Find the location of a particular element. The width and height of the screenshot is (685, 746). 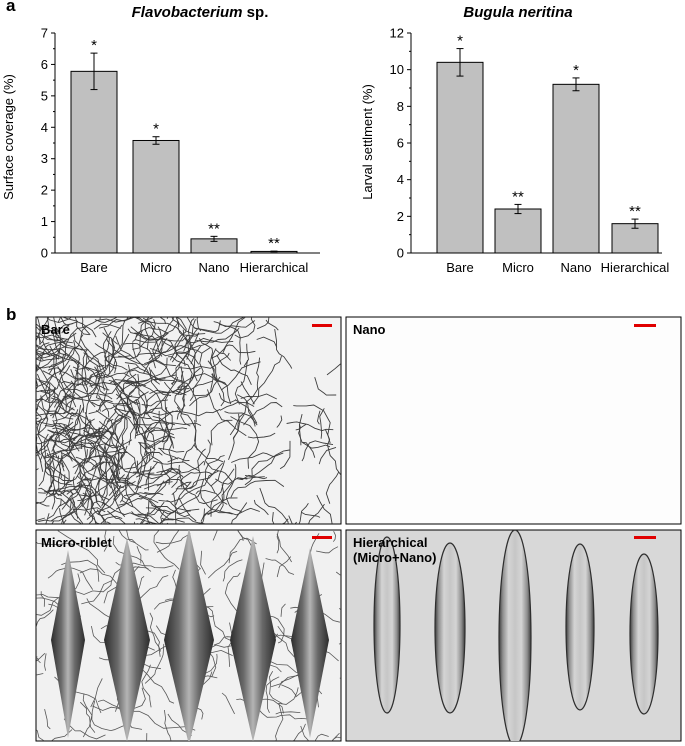

panel-label-b: b is located at coordinates (11, 314).